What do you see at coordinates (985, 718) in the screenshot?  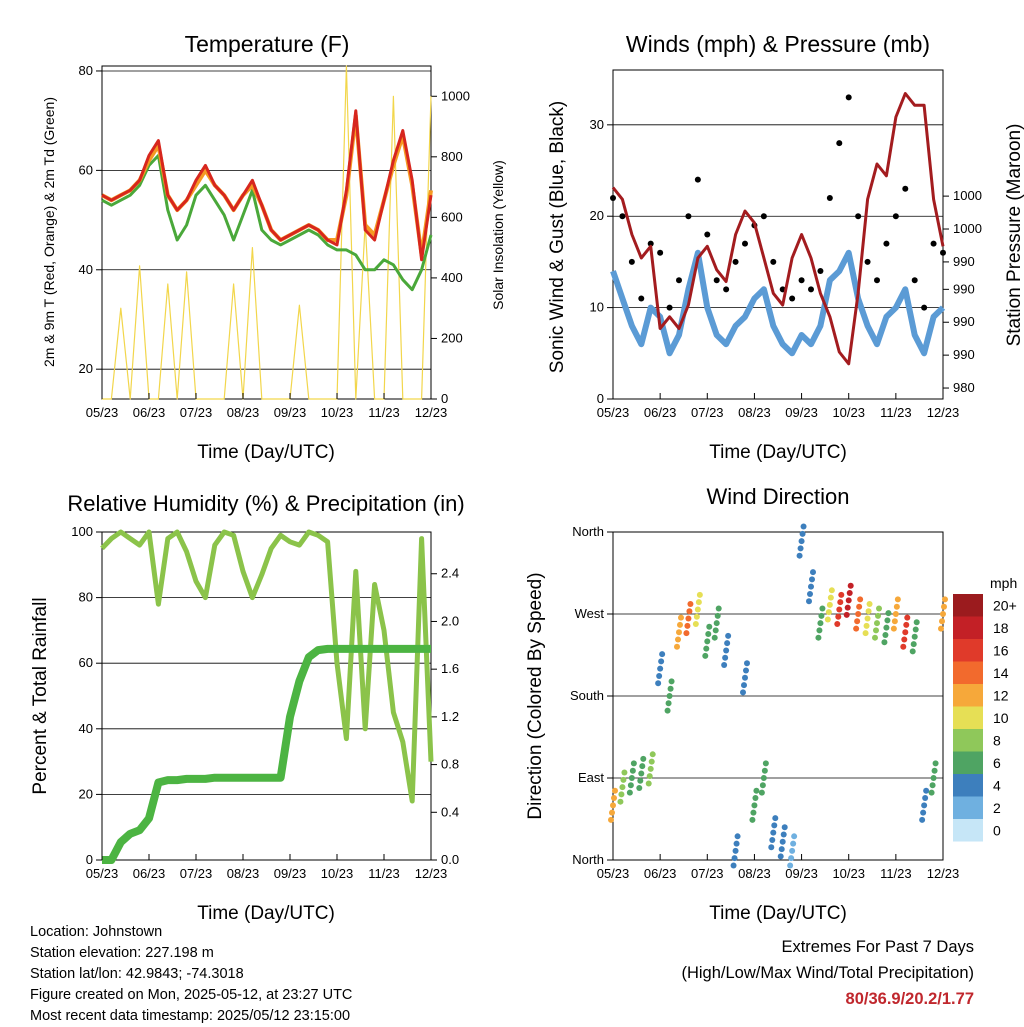 I see `speed-colorbar: 20+ 18 16 14 12 10 8 6 4 2 0` at bounding box center [985, 718].